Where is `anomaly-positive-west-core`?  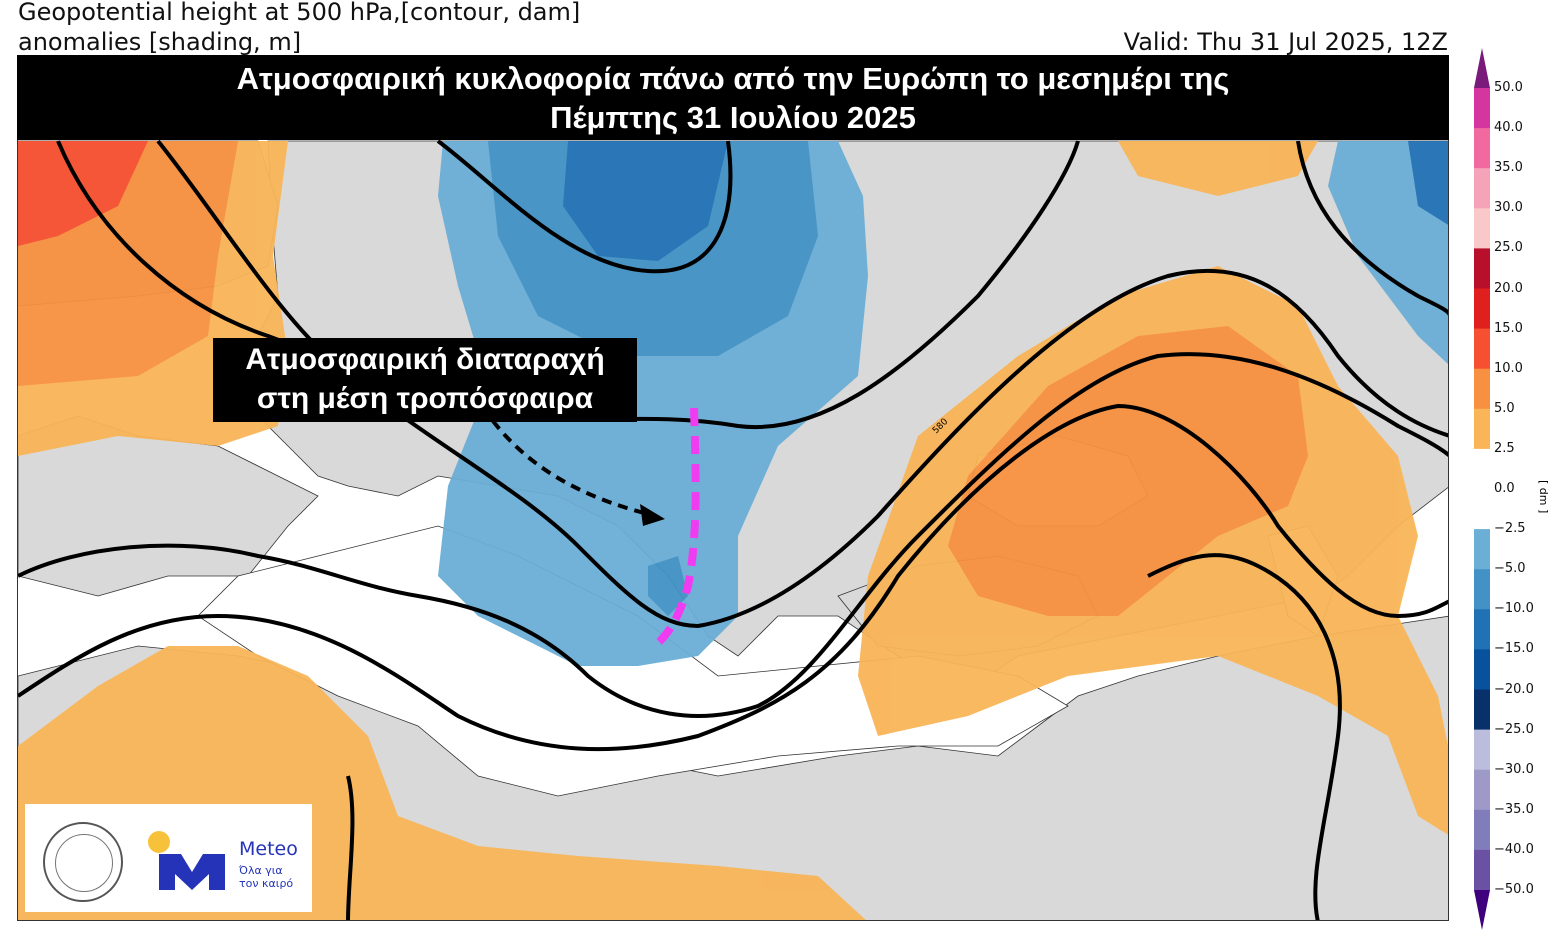 anomaly-positive-west-core is located at coordinates (83, 193).